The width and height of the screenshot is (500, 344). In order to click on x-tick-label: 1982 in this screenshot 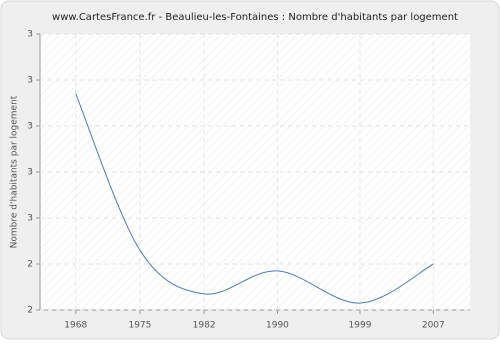, I will do `click(204, 326)`.